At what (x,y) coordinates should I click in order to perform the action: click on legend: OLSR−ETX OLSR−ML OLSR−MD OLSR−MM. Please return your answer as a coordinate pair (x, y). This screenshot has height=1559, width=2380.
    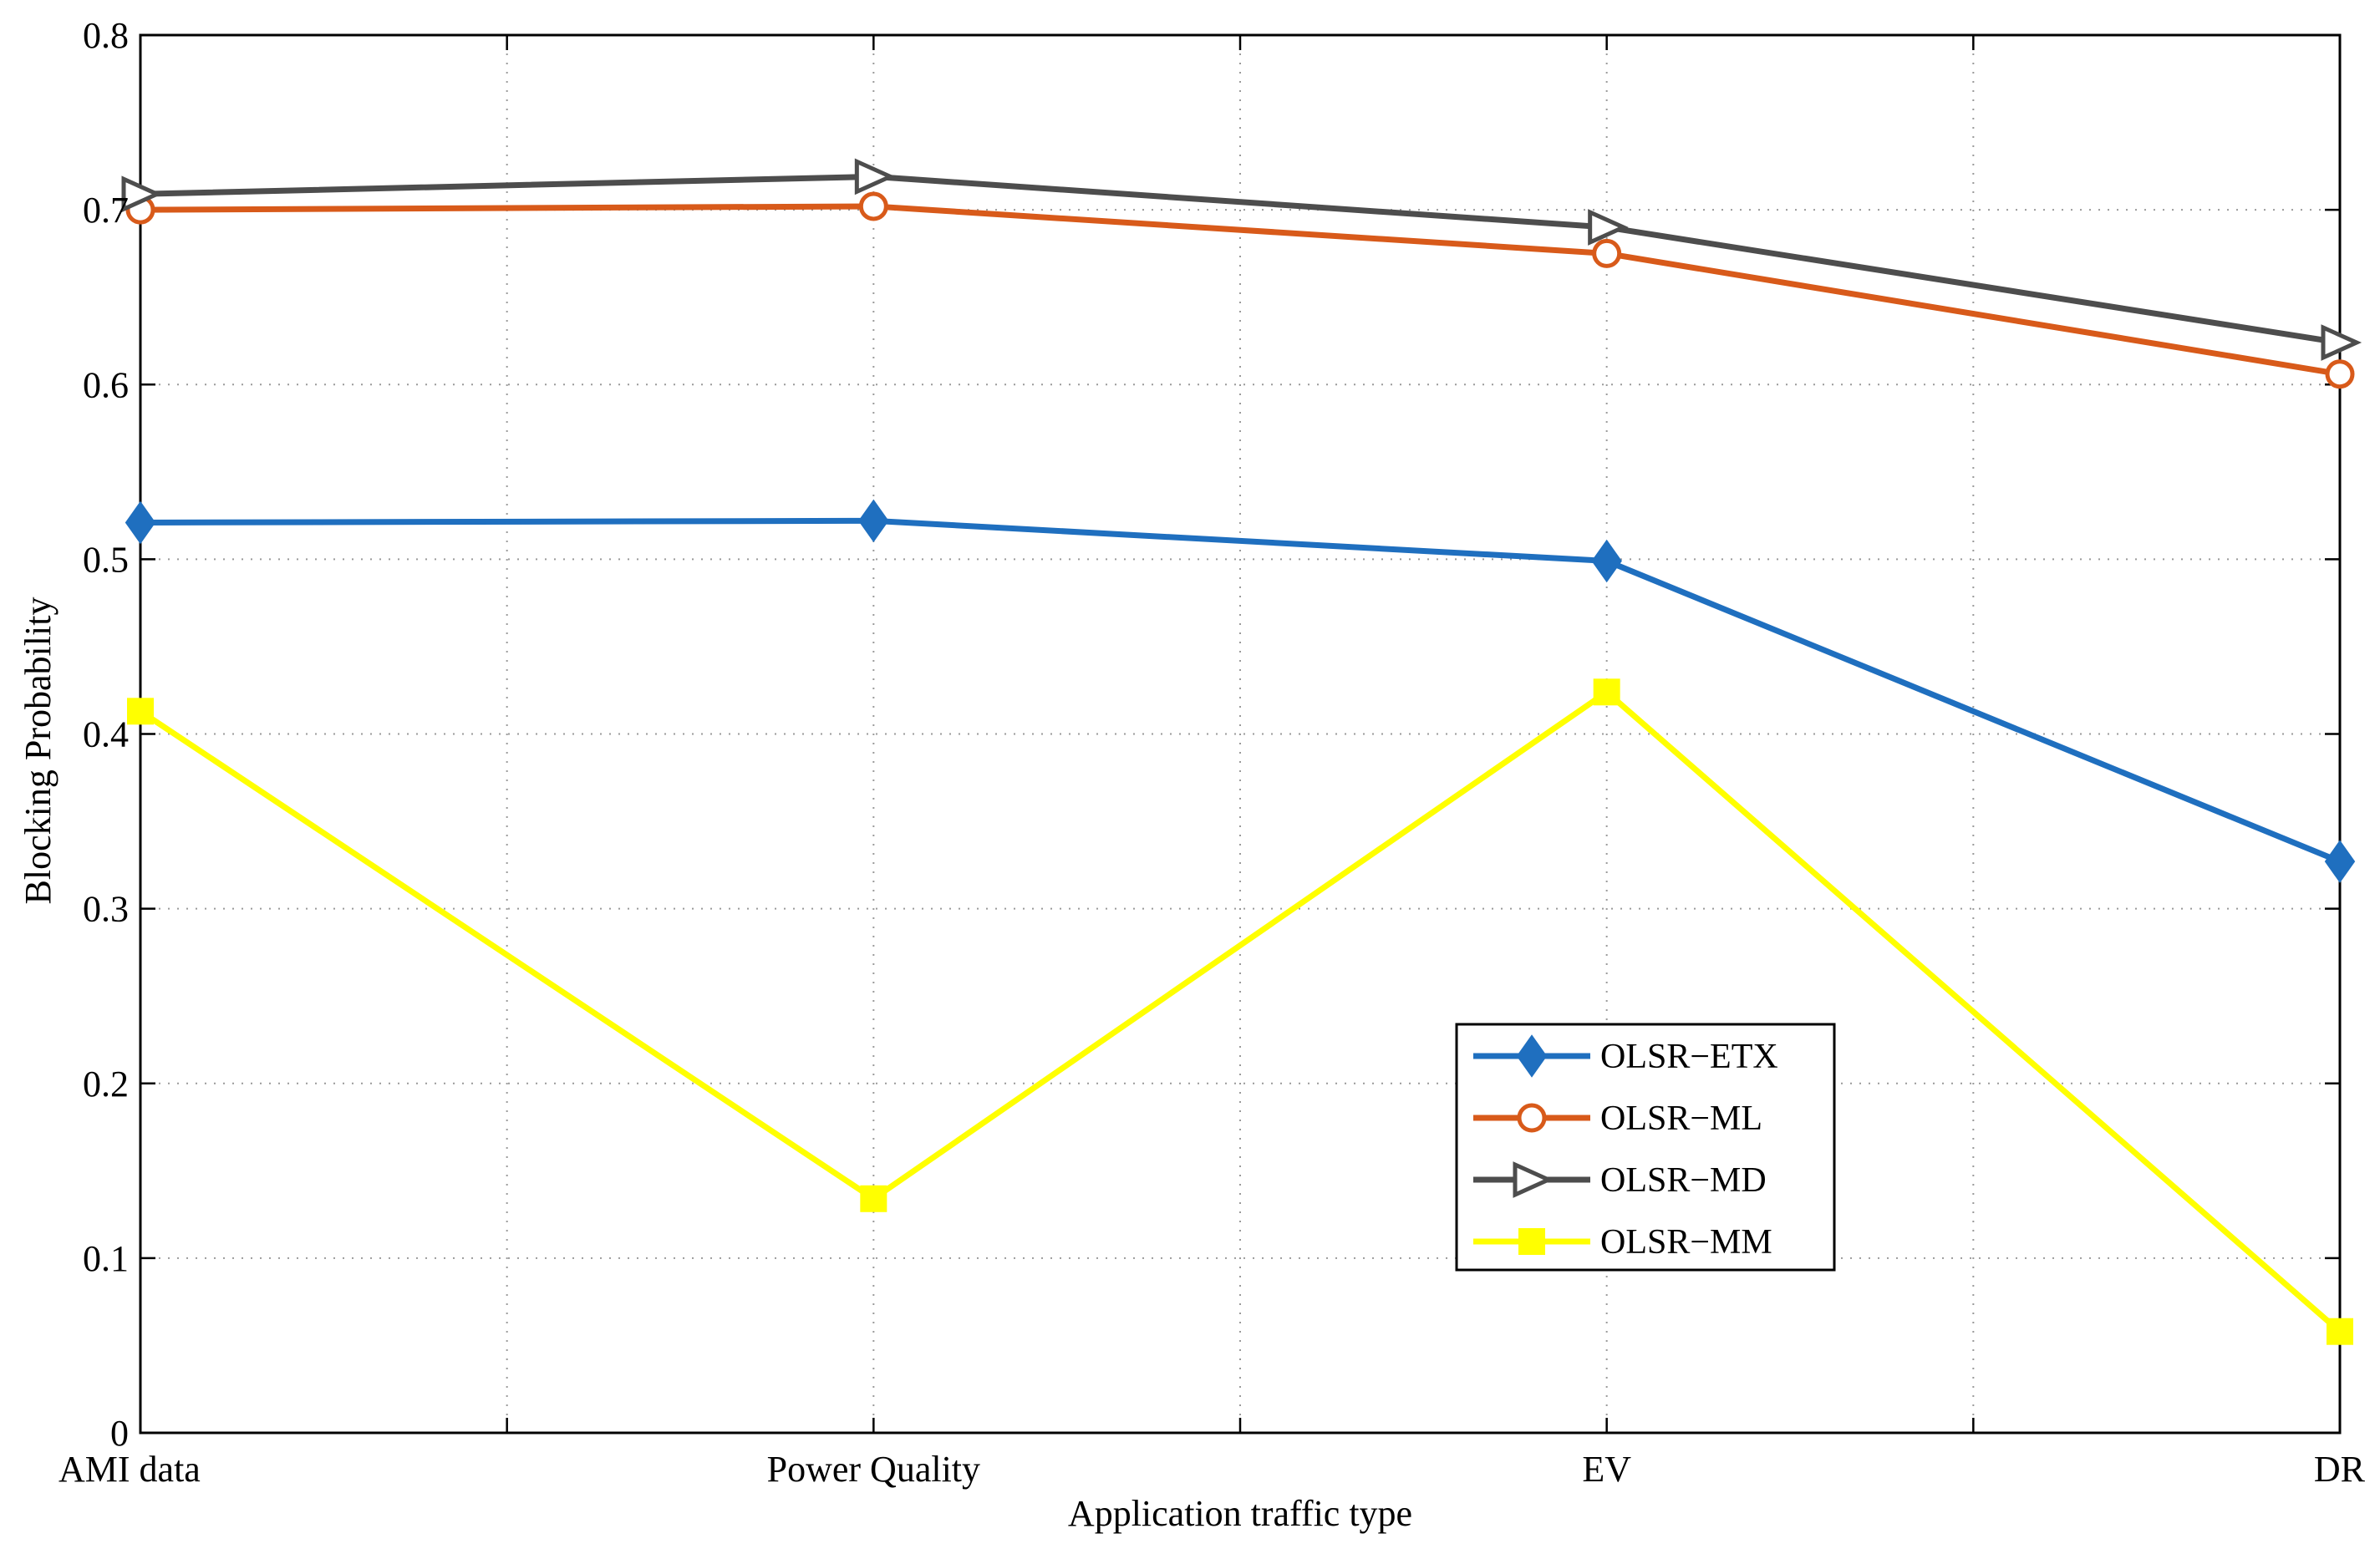
    Looking at the image, I should click on (1645, 1148).